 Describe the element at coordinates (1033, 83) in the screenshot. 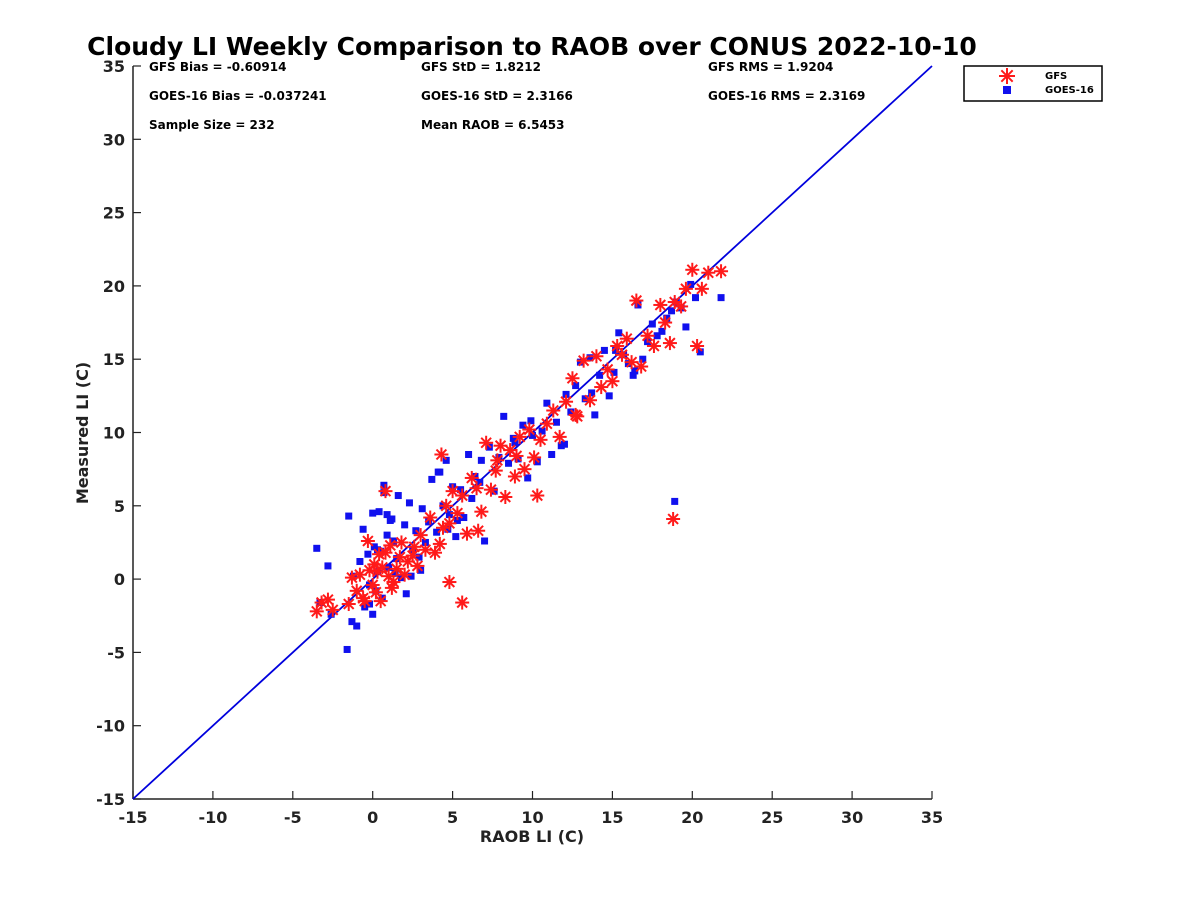

I see `legend-box` at that location.